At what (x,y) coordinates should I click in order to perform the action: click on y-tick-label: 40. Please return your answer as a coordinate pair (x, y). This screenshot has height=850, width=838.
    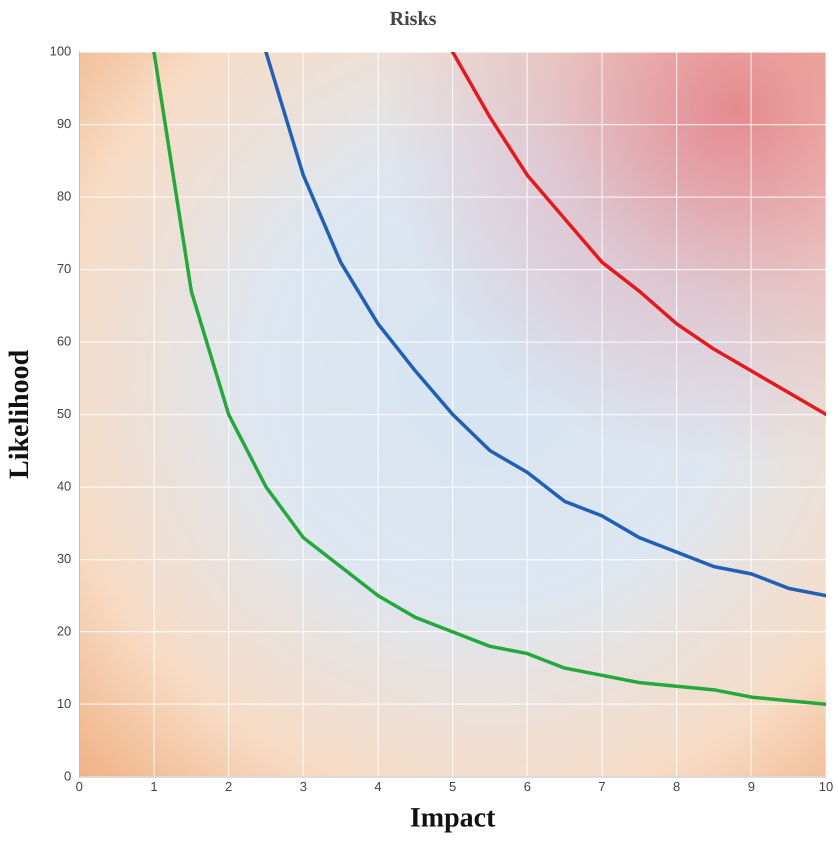
    Looking at the image, I should click on (64, 486).